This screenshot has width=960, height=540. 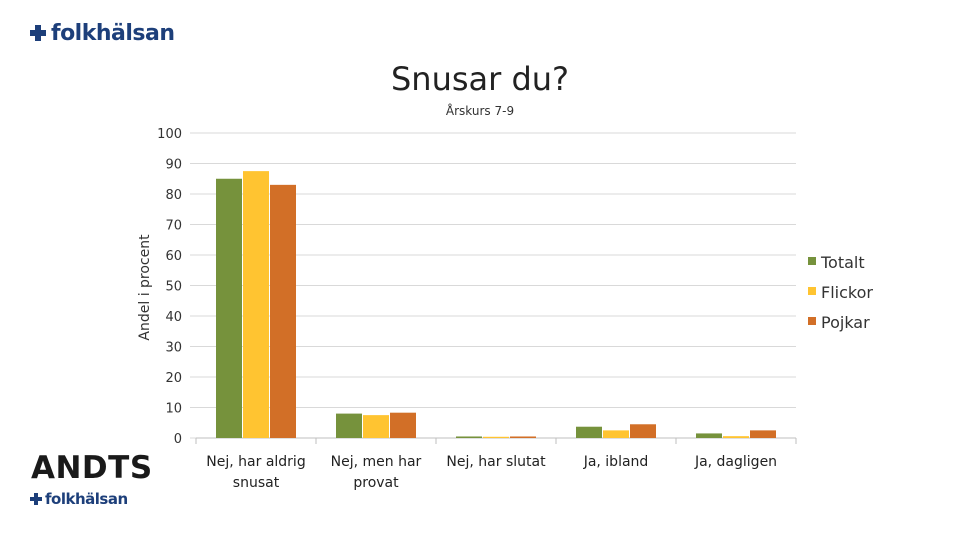 What do you see at coordinates (812, 321) in the screenshot?
I see `legend-swatch-pojkar` at bounding box center [812, 321].